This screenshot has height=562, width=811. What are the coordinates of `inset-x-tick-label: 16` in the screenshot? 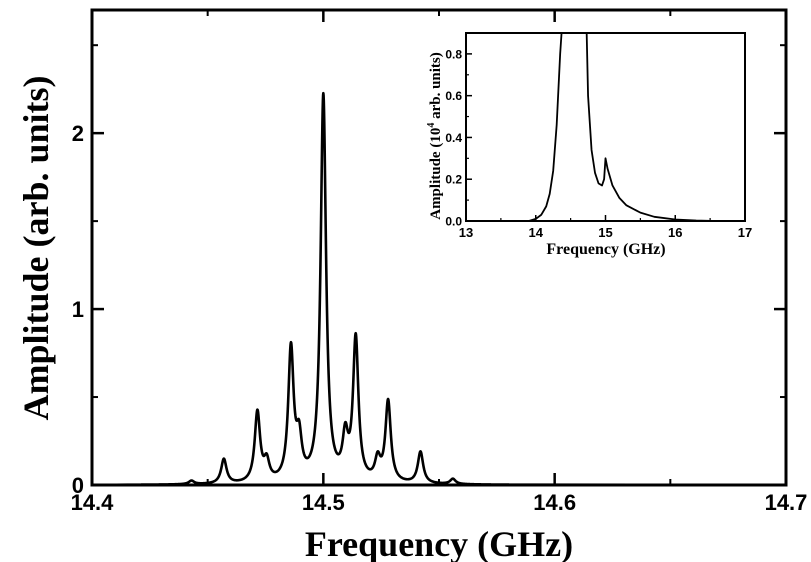 It's located at (675, 232).